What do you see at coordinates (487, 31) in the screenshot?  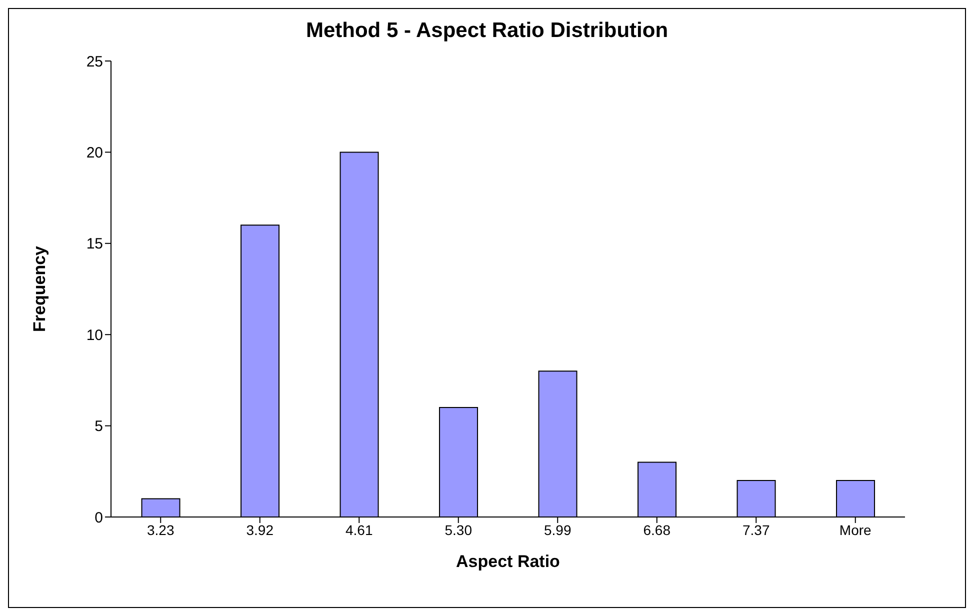 I see `chart-title: Method 5 - Aspect Ratio Distribution` at bounding box center [487, 31].